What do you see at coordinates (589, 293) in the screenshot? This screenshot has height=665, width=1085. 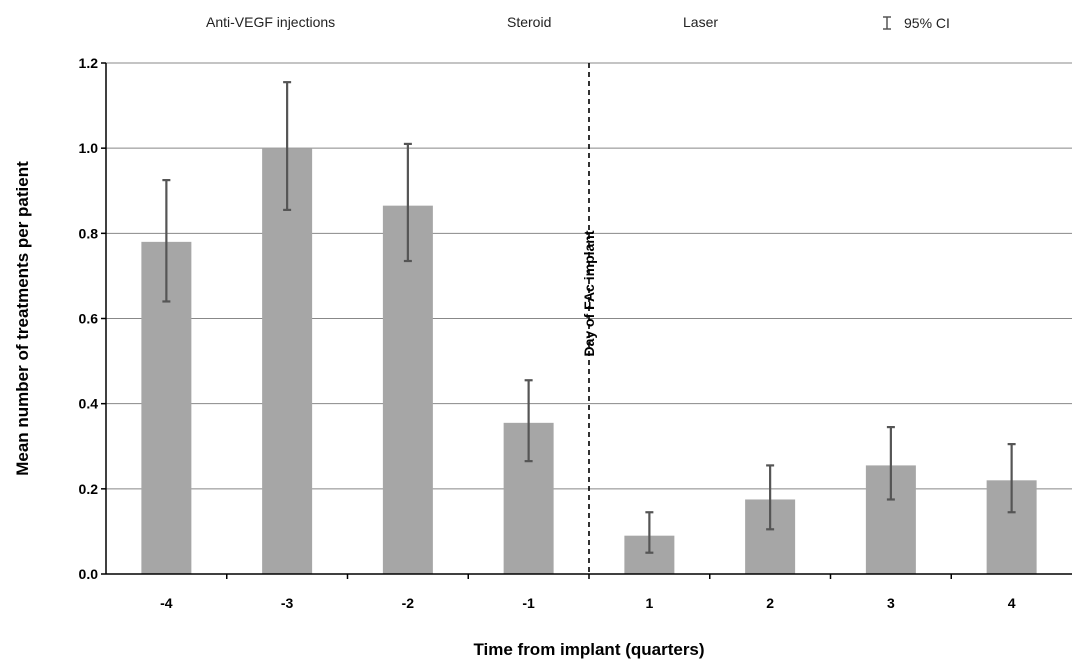 I see `implant-reference-label: Day of FAc implant` at bounding box center [589, 293].